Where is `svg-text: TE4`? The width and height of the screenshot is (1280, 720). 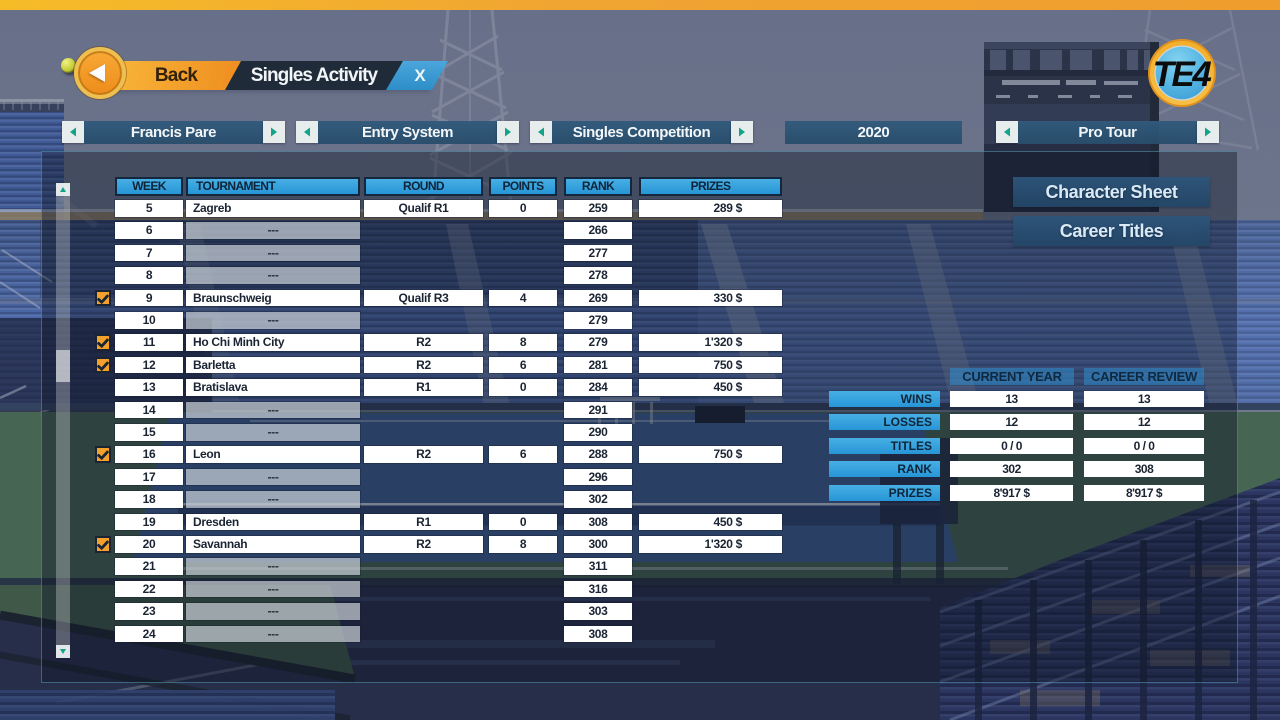 svg-text: TE4 is located at coordinates (1182, 74).